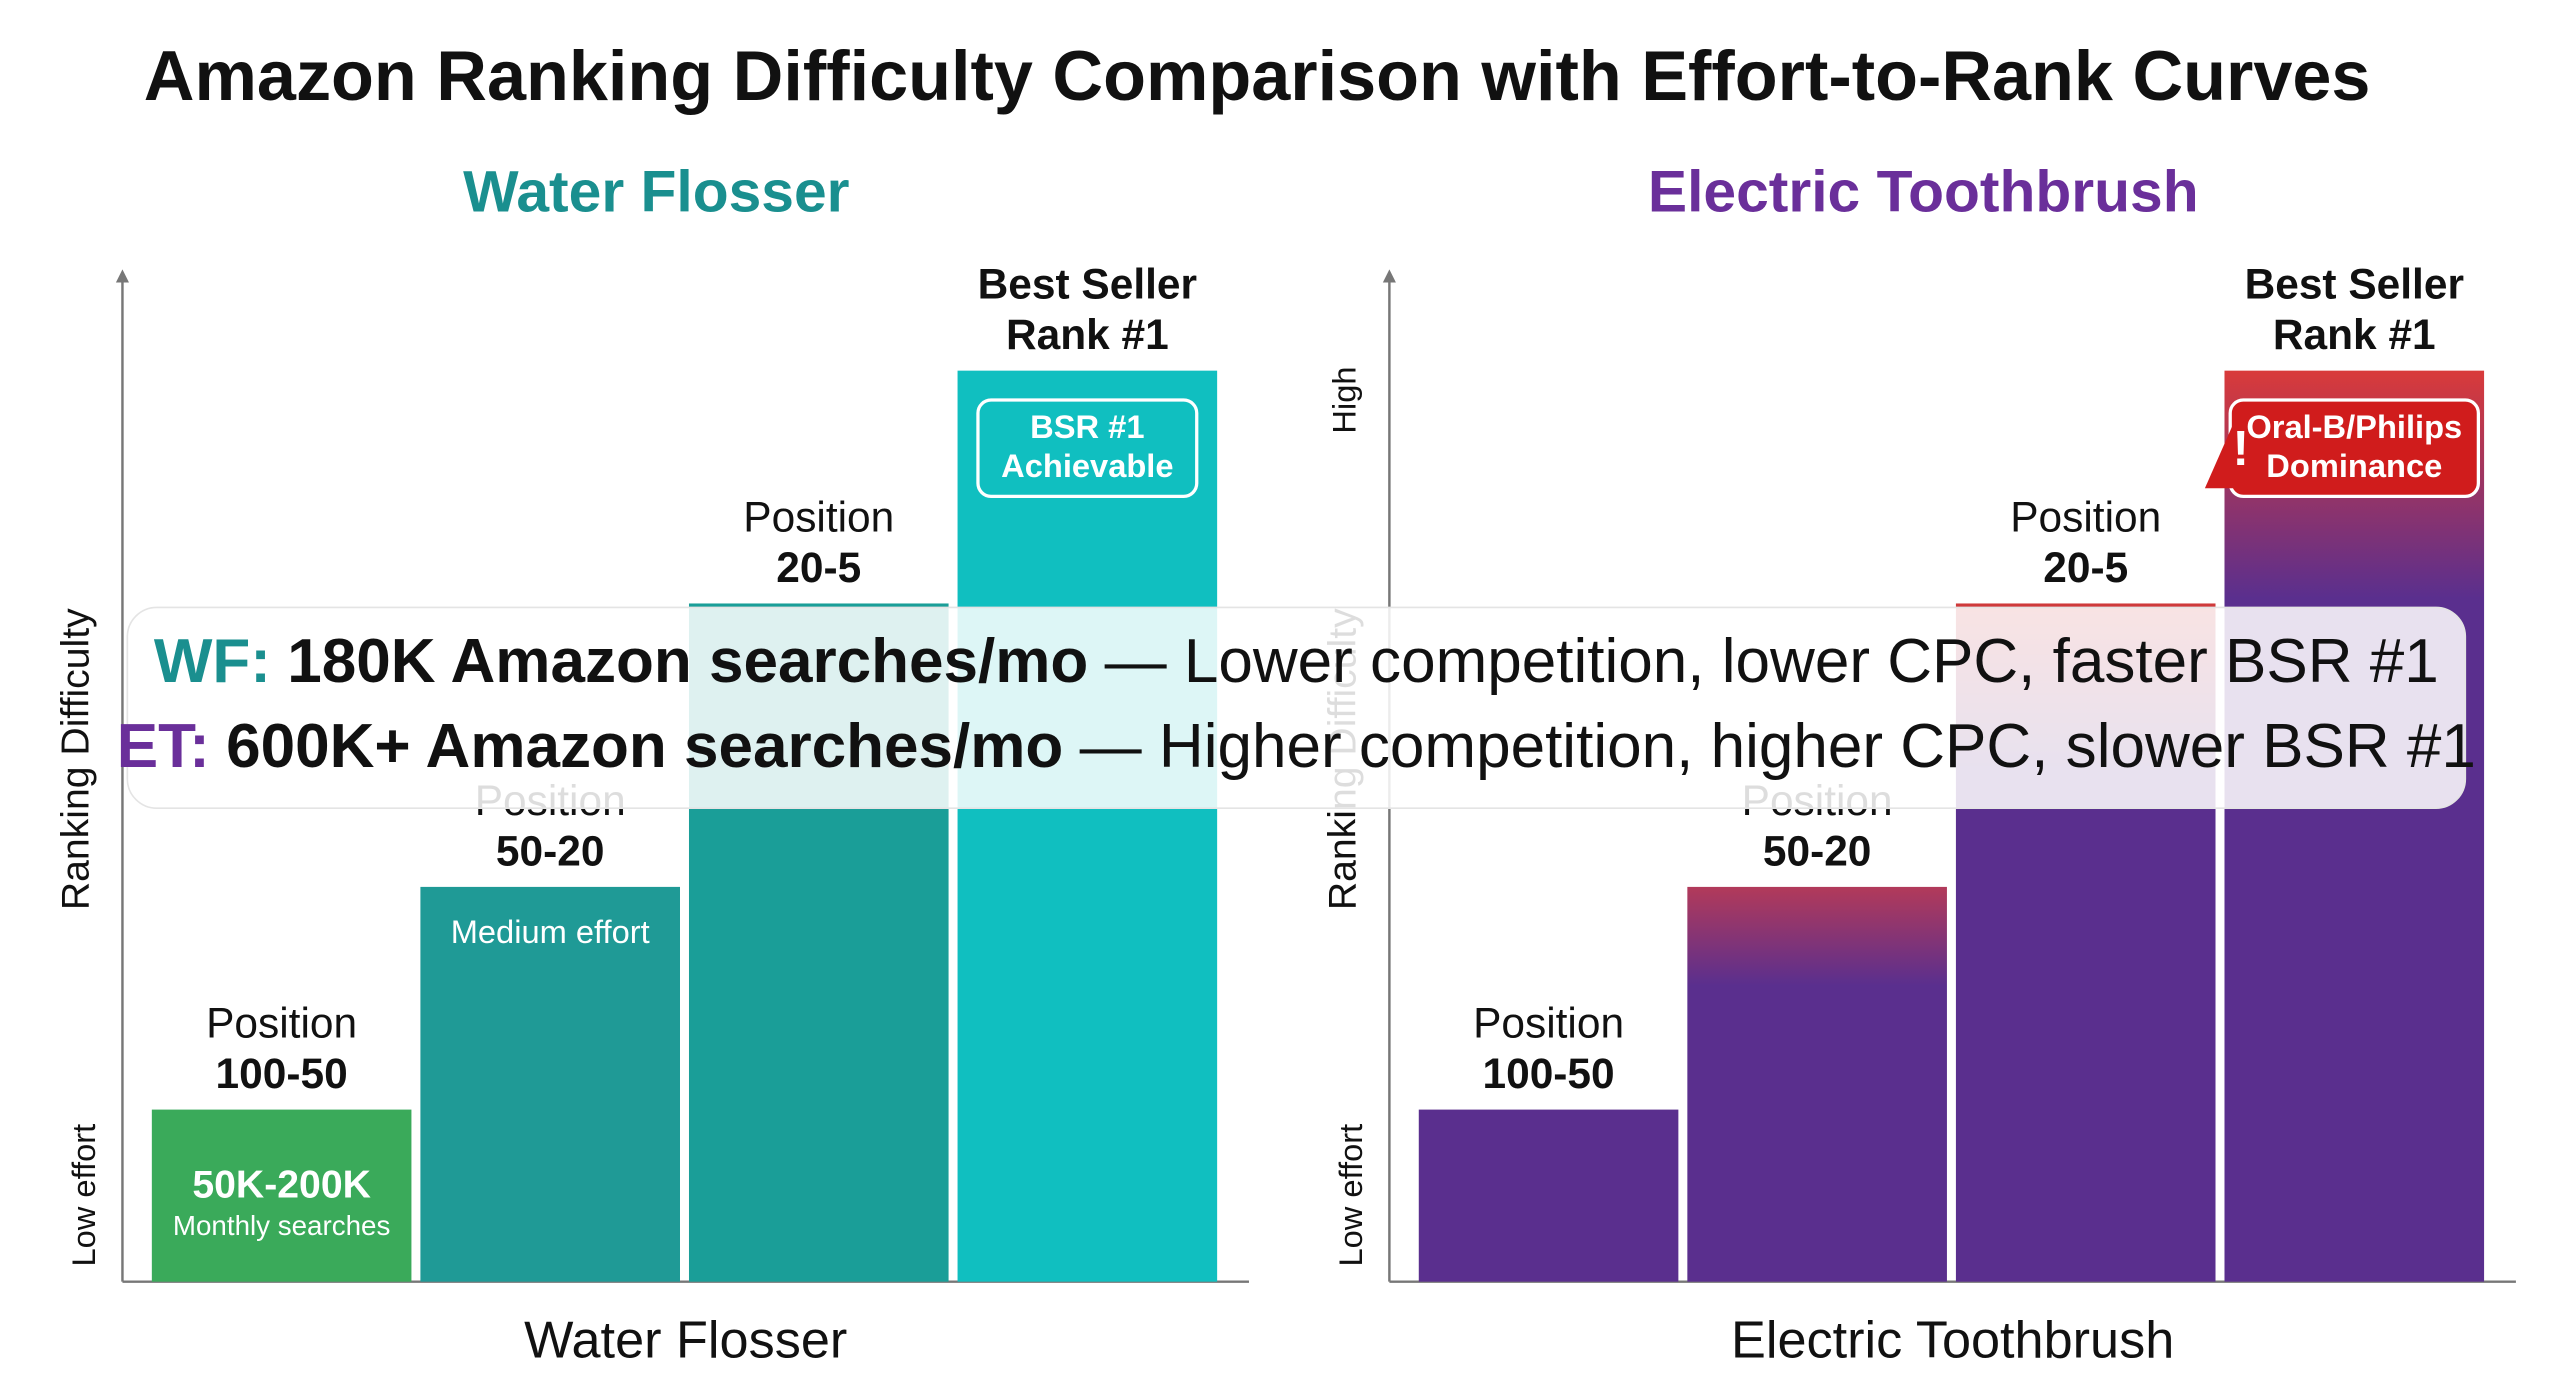  Describe the element at coordinates (1296, 708) in the screenshot. I see `callout-box` at that location.